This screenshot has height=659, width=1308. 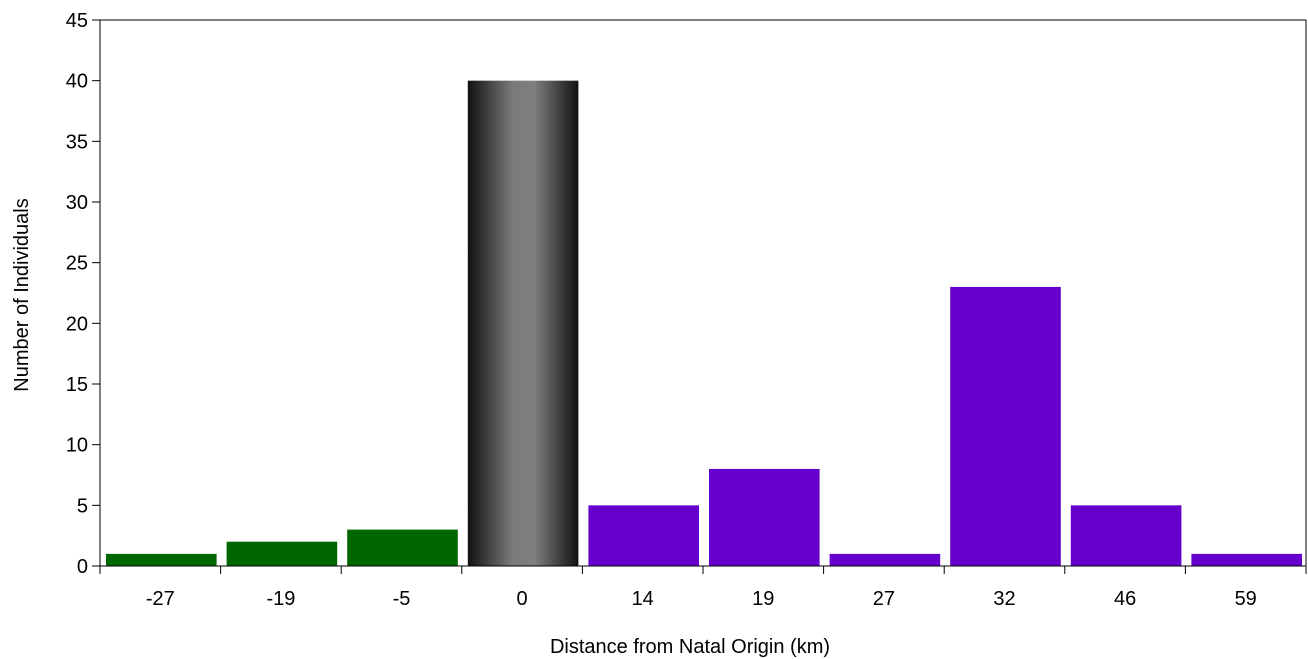 What do you see at coordinates (77, 82) in the screenshot?
I see `y-tick-label: 40` at bounding box center [77, 82].